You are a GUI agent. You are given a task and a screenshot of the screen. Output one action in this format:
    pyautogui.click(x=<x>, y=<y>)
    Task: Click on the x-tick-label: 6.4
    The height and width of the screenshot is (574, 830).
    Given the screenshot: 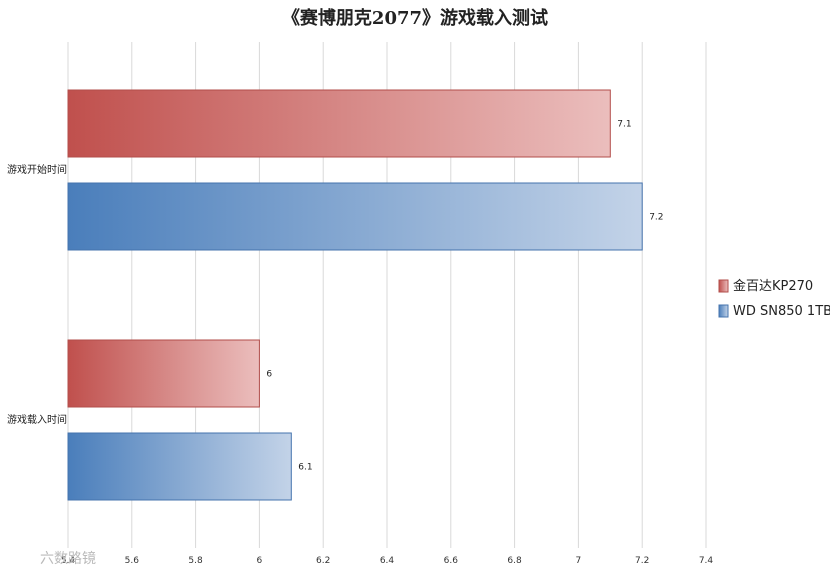 What is the action you would take?
    pyautogui.click(x=387, y=561)
    